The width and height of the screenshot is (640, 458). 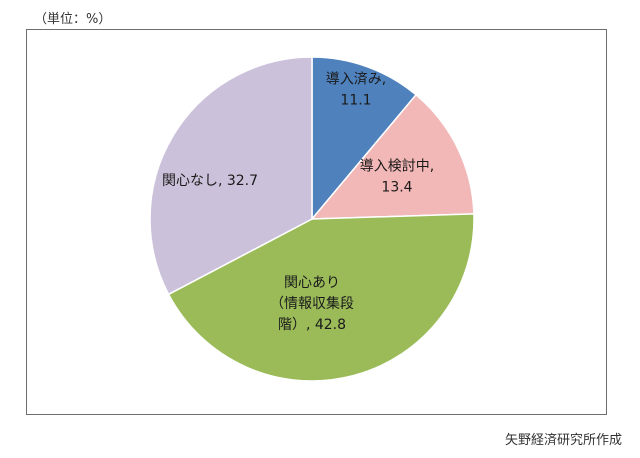 I want to click on pie-slice-label-line: 導入済み,, so click(x=356, y=80).